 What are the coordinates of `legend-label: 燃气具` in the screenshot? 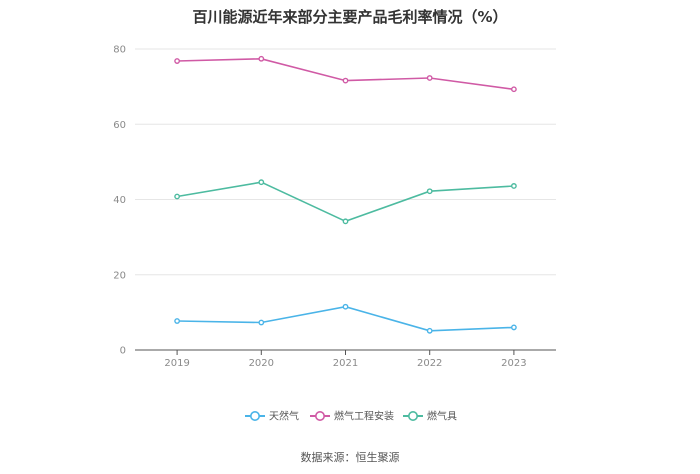 It's located at (442, 416).